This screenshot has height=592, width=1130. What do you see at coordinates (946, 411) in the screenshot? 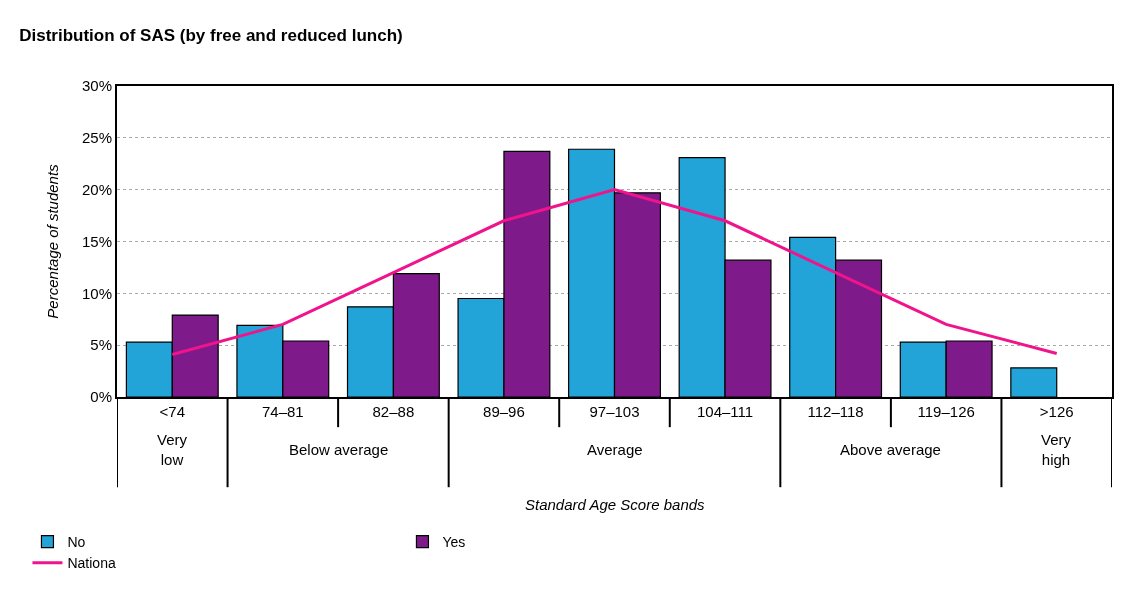
I see `x-tick-label: 119–126` at bounding box center [946, 411].